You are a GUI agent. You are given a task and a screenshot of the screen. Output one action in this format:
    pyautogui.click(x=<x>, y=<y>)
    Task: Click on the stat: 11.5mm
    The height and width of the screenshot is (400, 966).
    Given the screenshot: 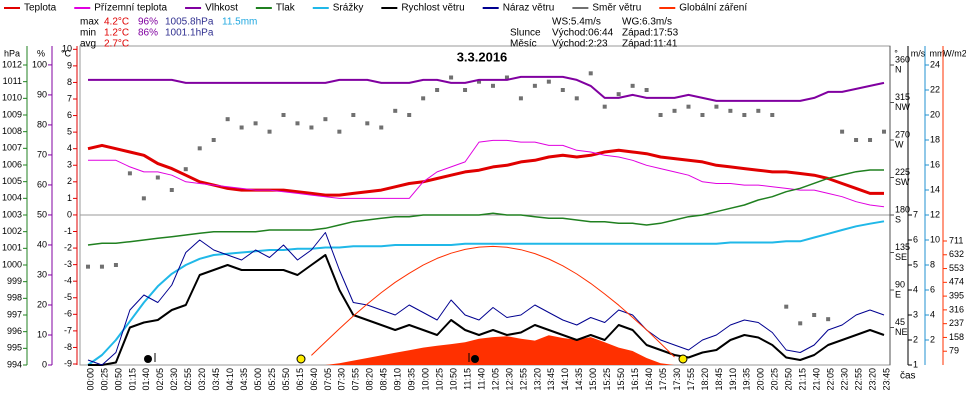 What is the action you would take?
    pyautogui.click(x=239, y=22)
    